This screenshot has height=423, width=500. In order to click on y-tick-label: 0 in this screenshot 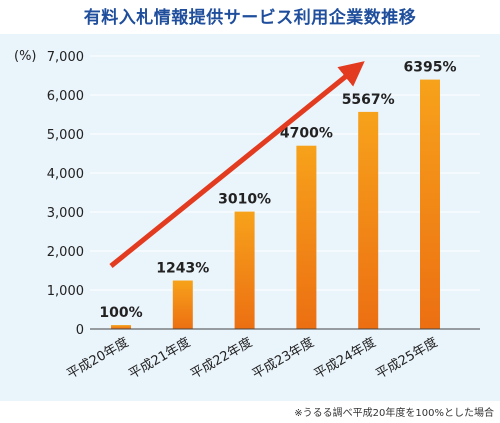, I will do `click(80, 330)`.